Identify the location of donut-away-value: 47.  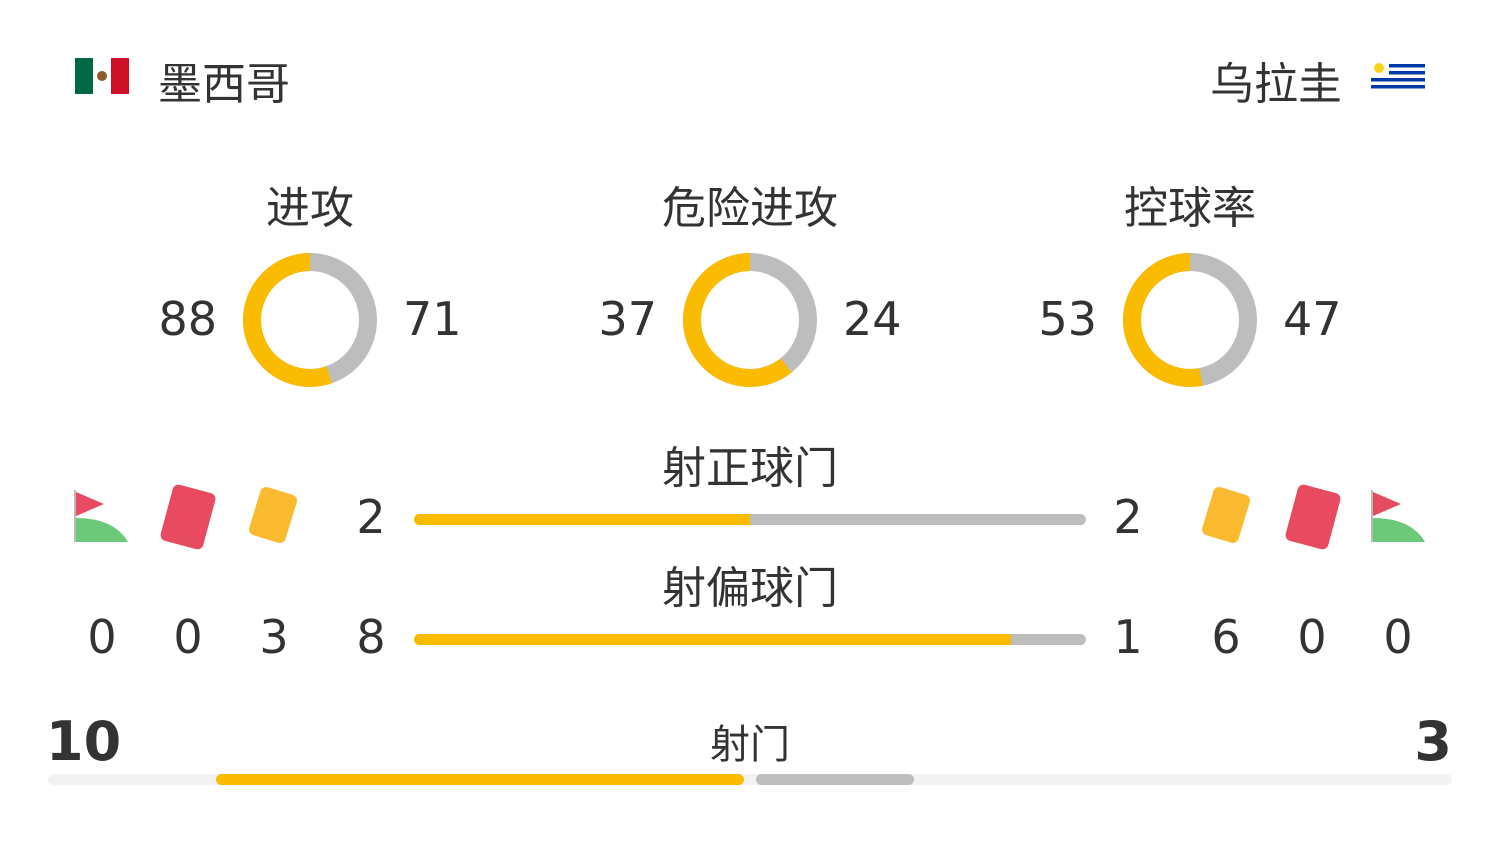
(1312, 319).